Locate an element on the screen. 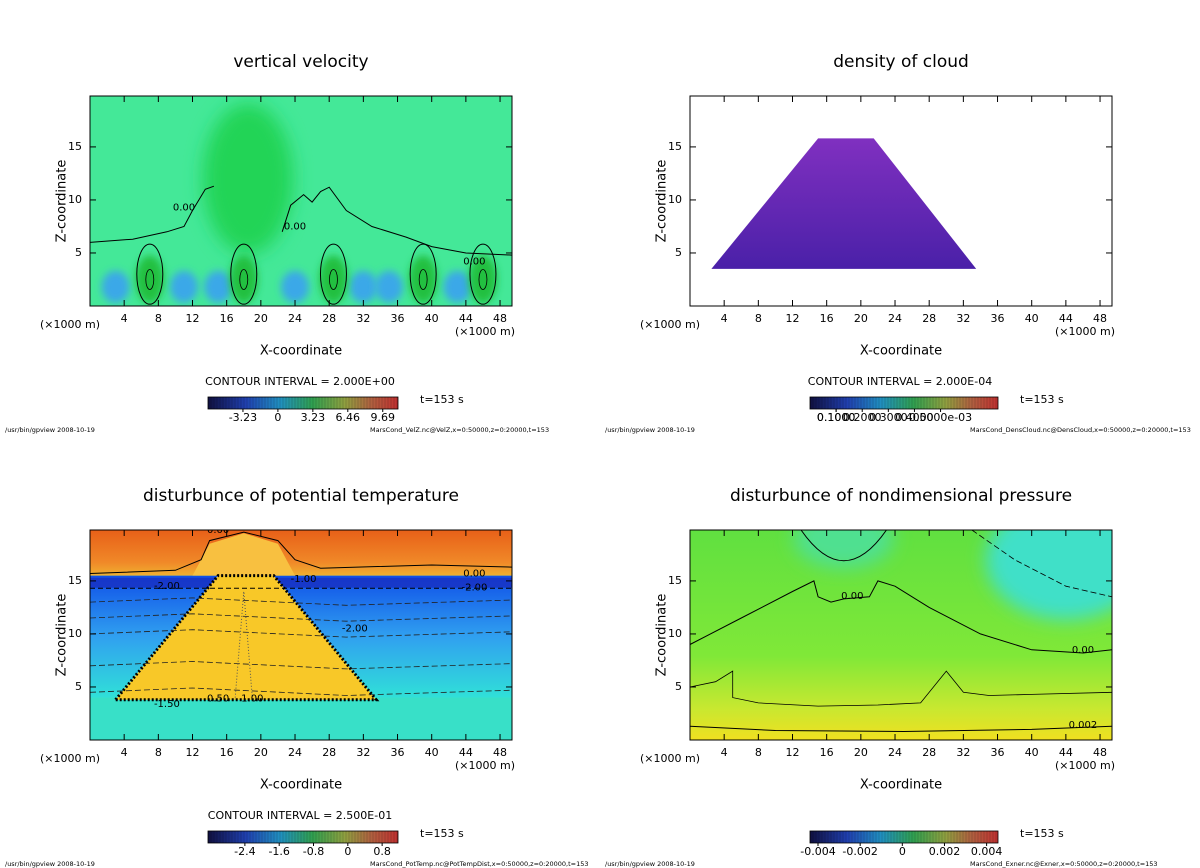 This screenshot has height=868, width=1200. colorbar-tick-label: 3.23 is located at coordinates (313, 417).